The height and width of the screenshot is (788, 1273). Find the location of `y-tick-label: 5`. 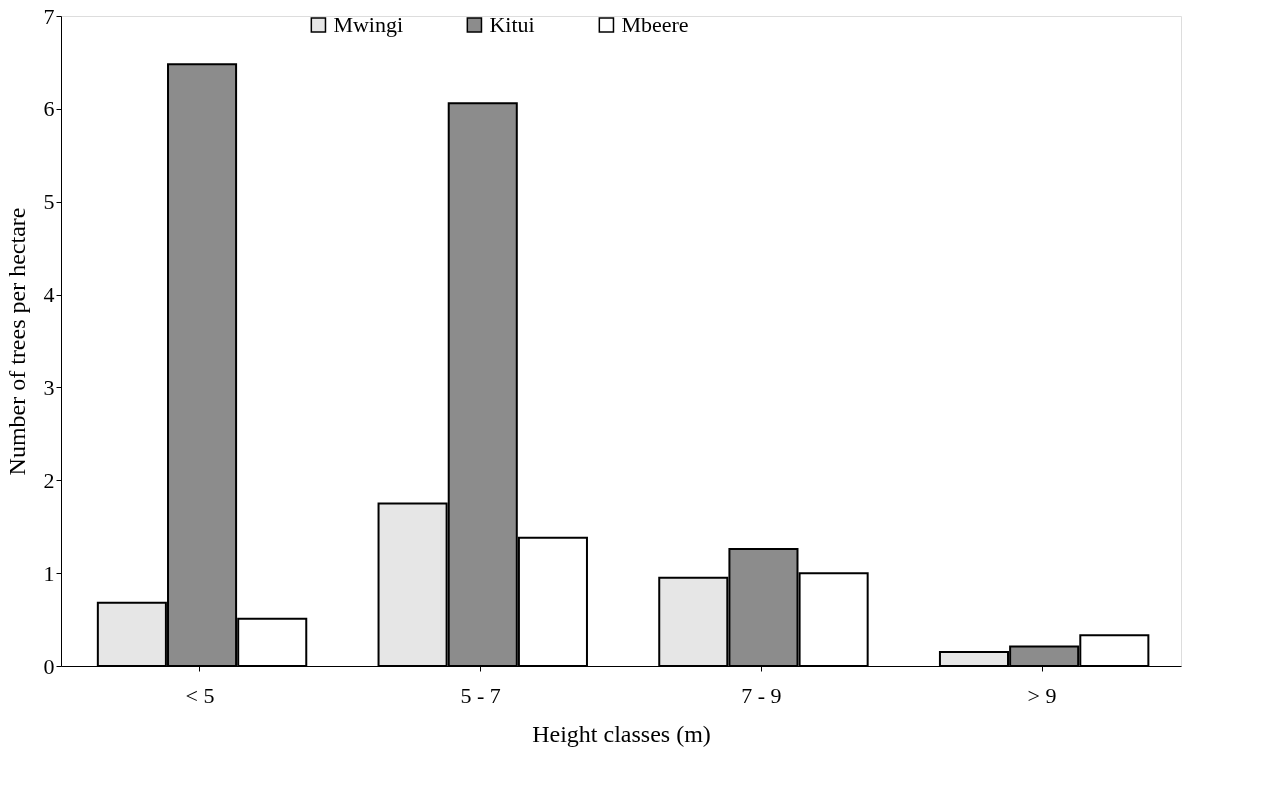

y-tick-label: 5 is located at coordinates (49, 202).